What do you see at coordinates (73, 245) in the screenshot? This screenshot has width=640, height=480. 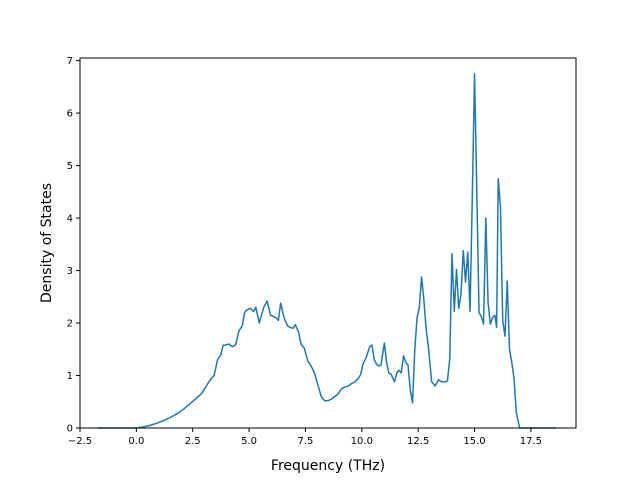 I see `y-axis-ticks: 0 1 2 3 4 5 6 7` at bounding box center [73, 245].